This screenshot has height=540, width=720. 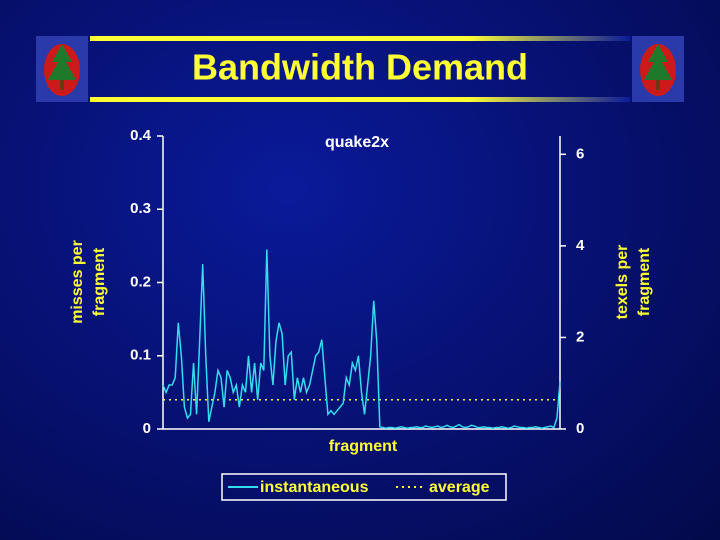 I want to click on legend-box, so click(x=364, y=487).